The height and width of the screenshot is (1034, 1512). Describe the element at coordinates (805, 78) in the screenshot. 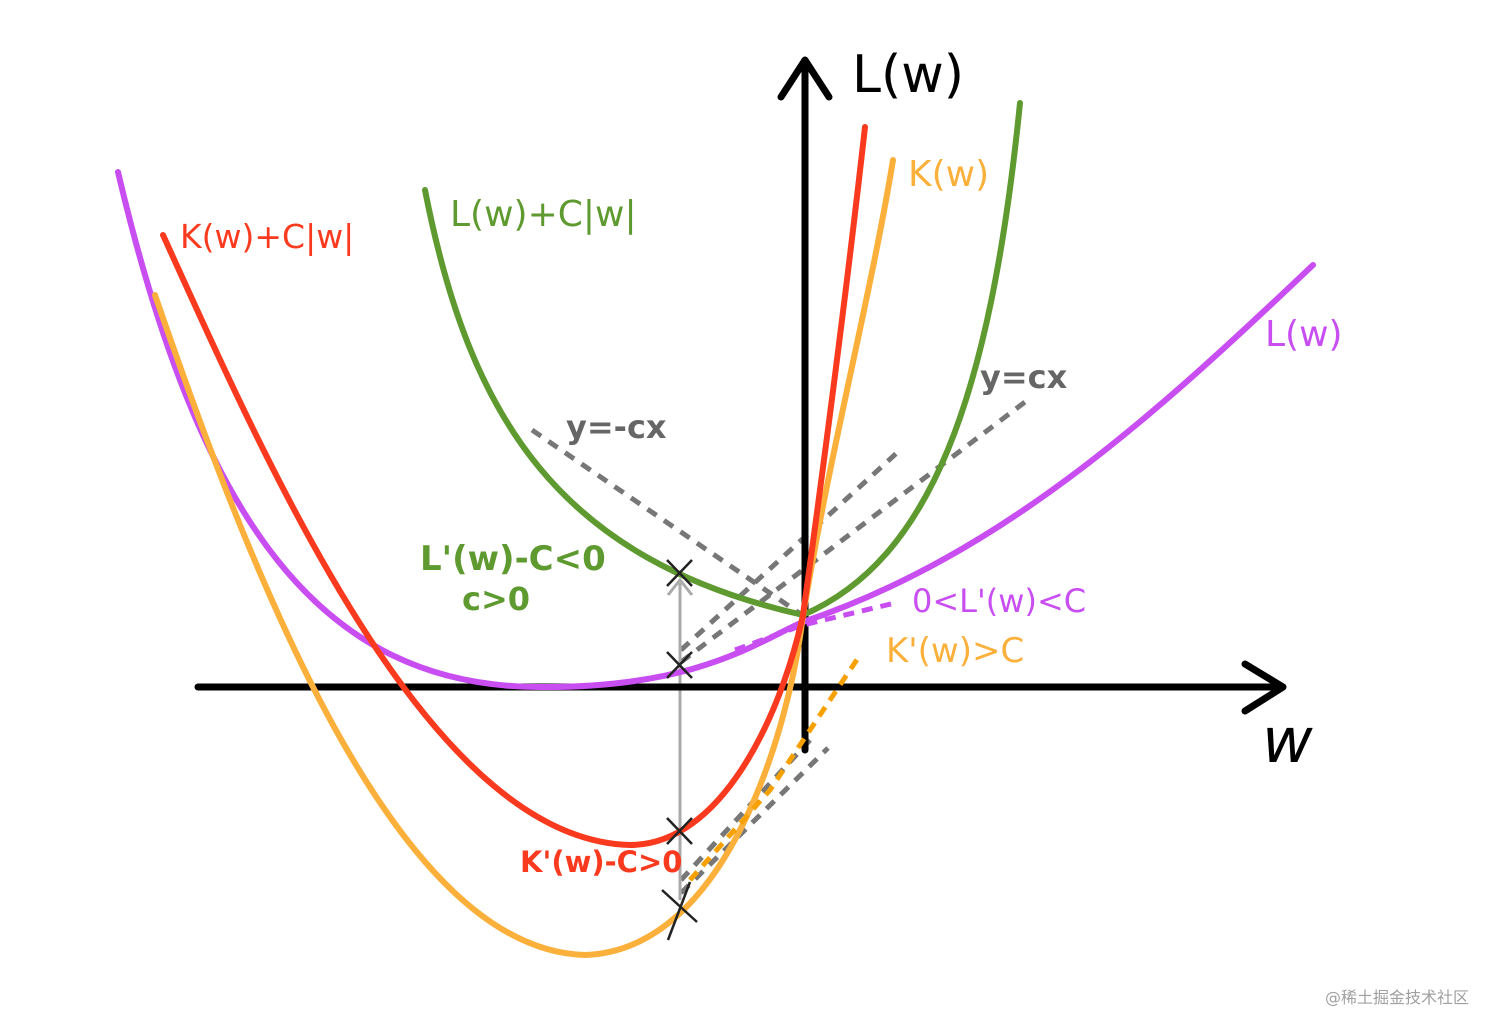

I see `y-axis-arrowhead` at that location.